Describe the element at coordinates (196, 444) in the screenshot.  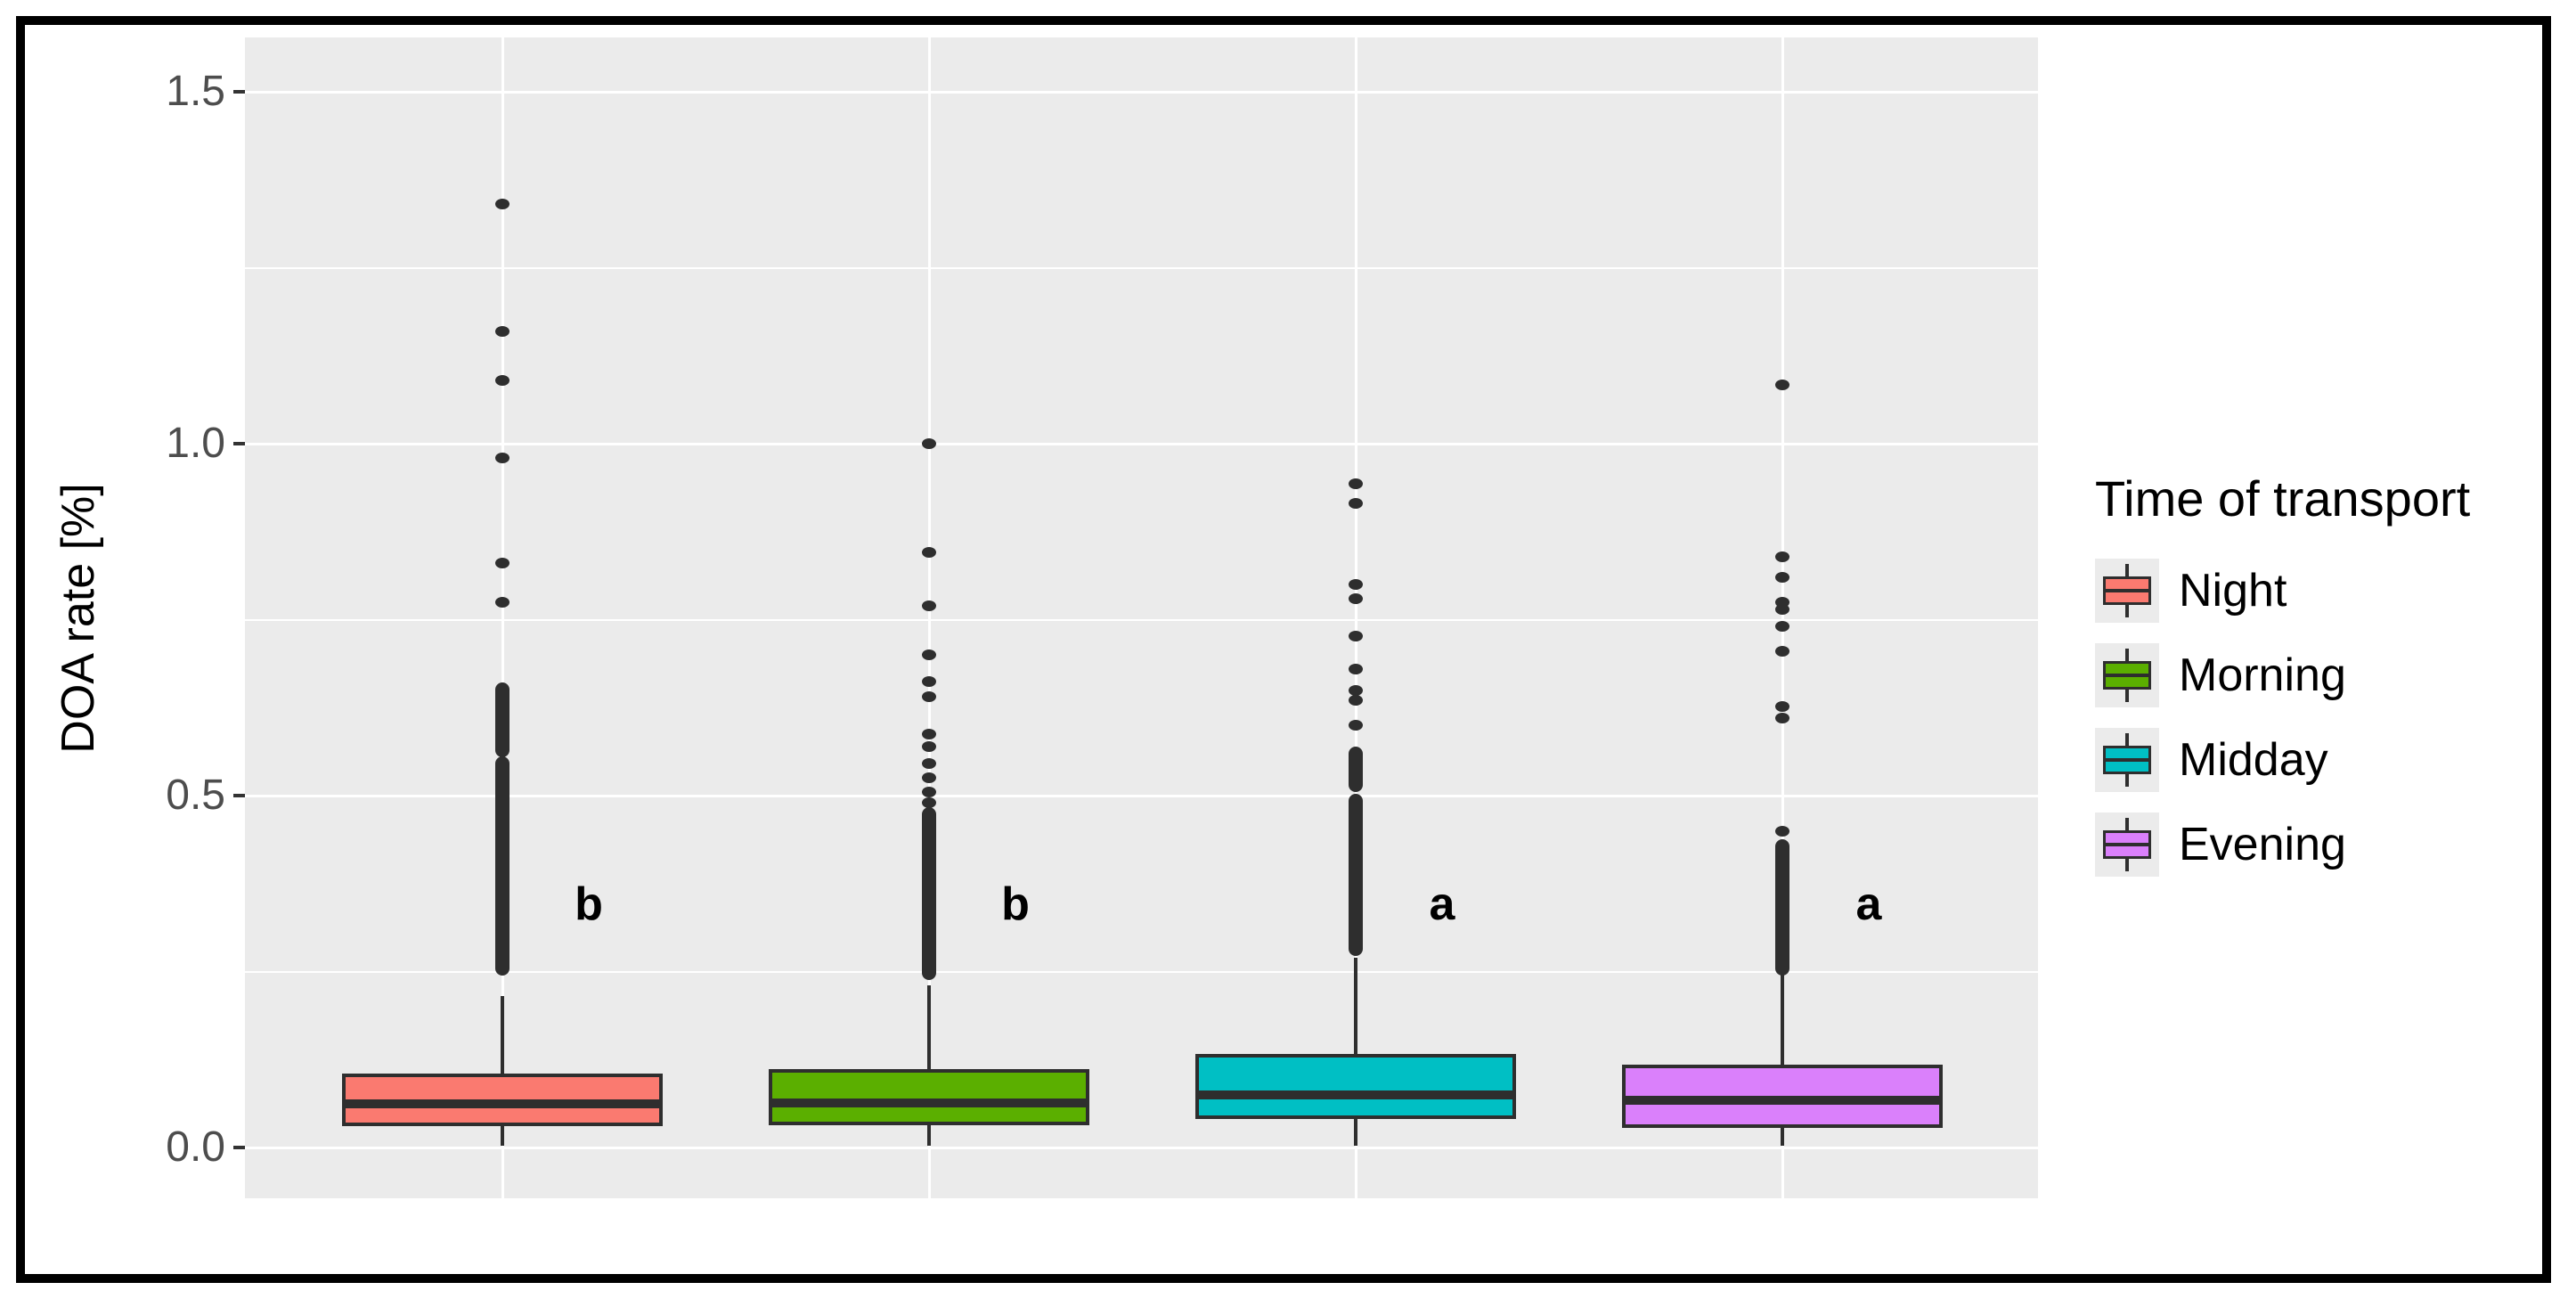
I see `y-tick-label: 1.0` at that location.